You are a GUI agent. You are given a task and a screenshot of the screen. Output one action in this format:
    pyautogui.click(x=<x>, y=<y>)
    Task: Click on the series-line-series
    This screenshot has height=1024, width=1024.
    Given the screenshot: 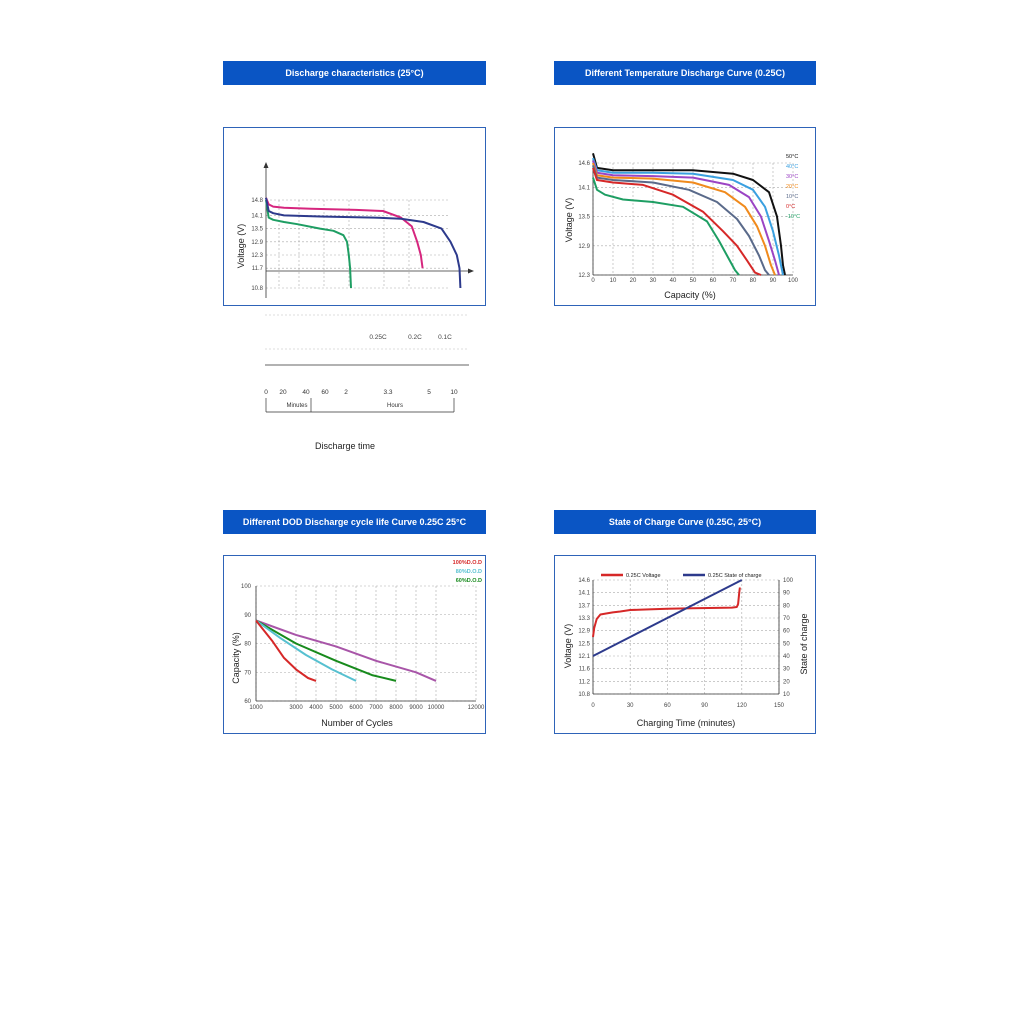 What is the action you would take?
    pyautogui.click(x=346, y=650)
    